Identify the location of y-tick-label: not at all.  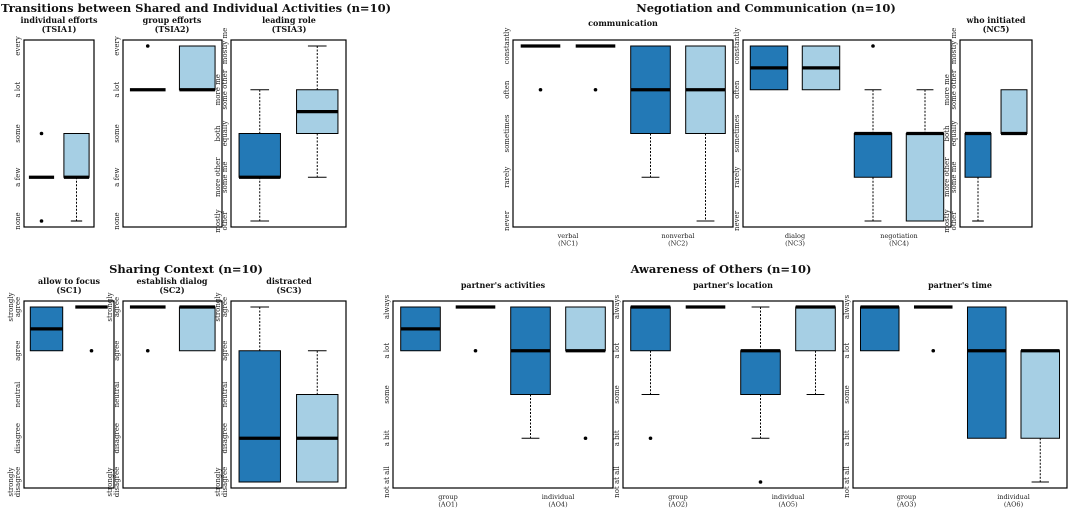
(617, 481).